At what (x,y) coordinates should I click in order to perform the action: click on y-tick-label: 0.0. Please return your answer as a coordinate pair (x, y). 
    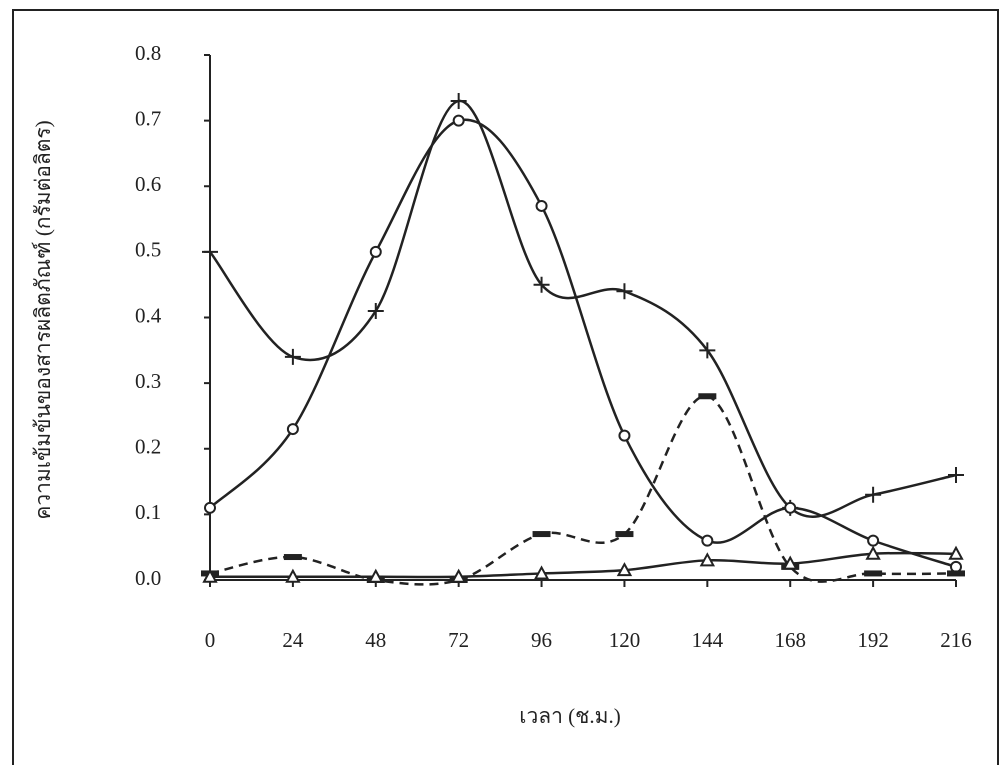
    Looking at the image, I should click on (148, 578).